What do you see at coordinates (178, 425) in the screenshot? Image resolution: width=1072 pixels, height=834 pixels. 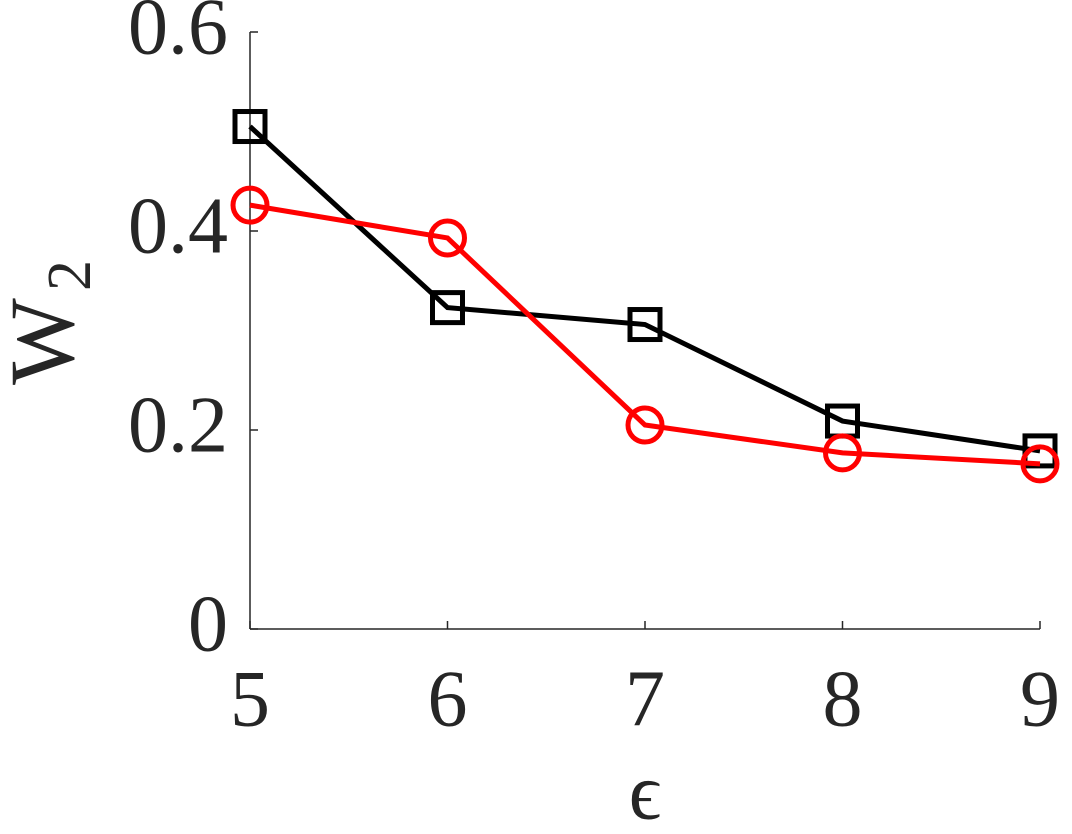 I see `y-tick-label: 0.2` at bounding box center [178, 425].